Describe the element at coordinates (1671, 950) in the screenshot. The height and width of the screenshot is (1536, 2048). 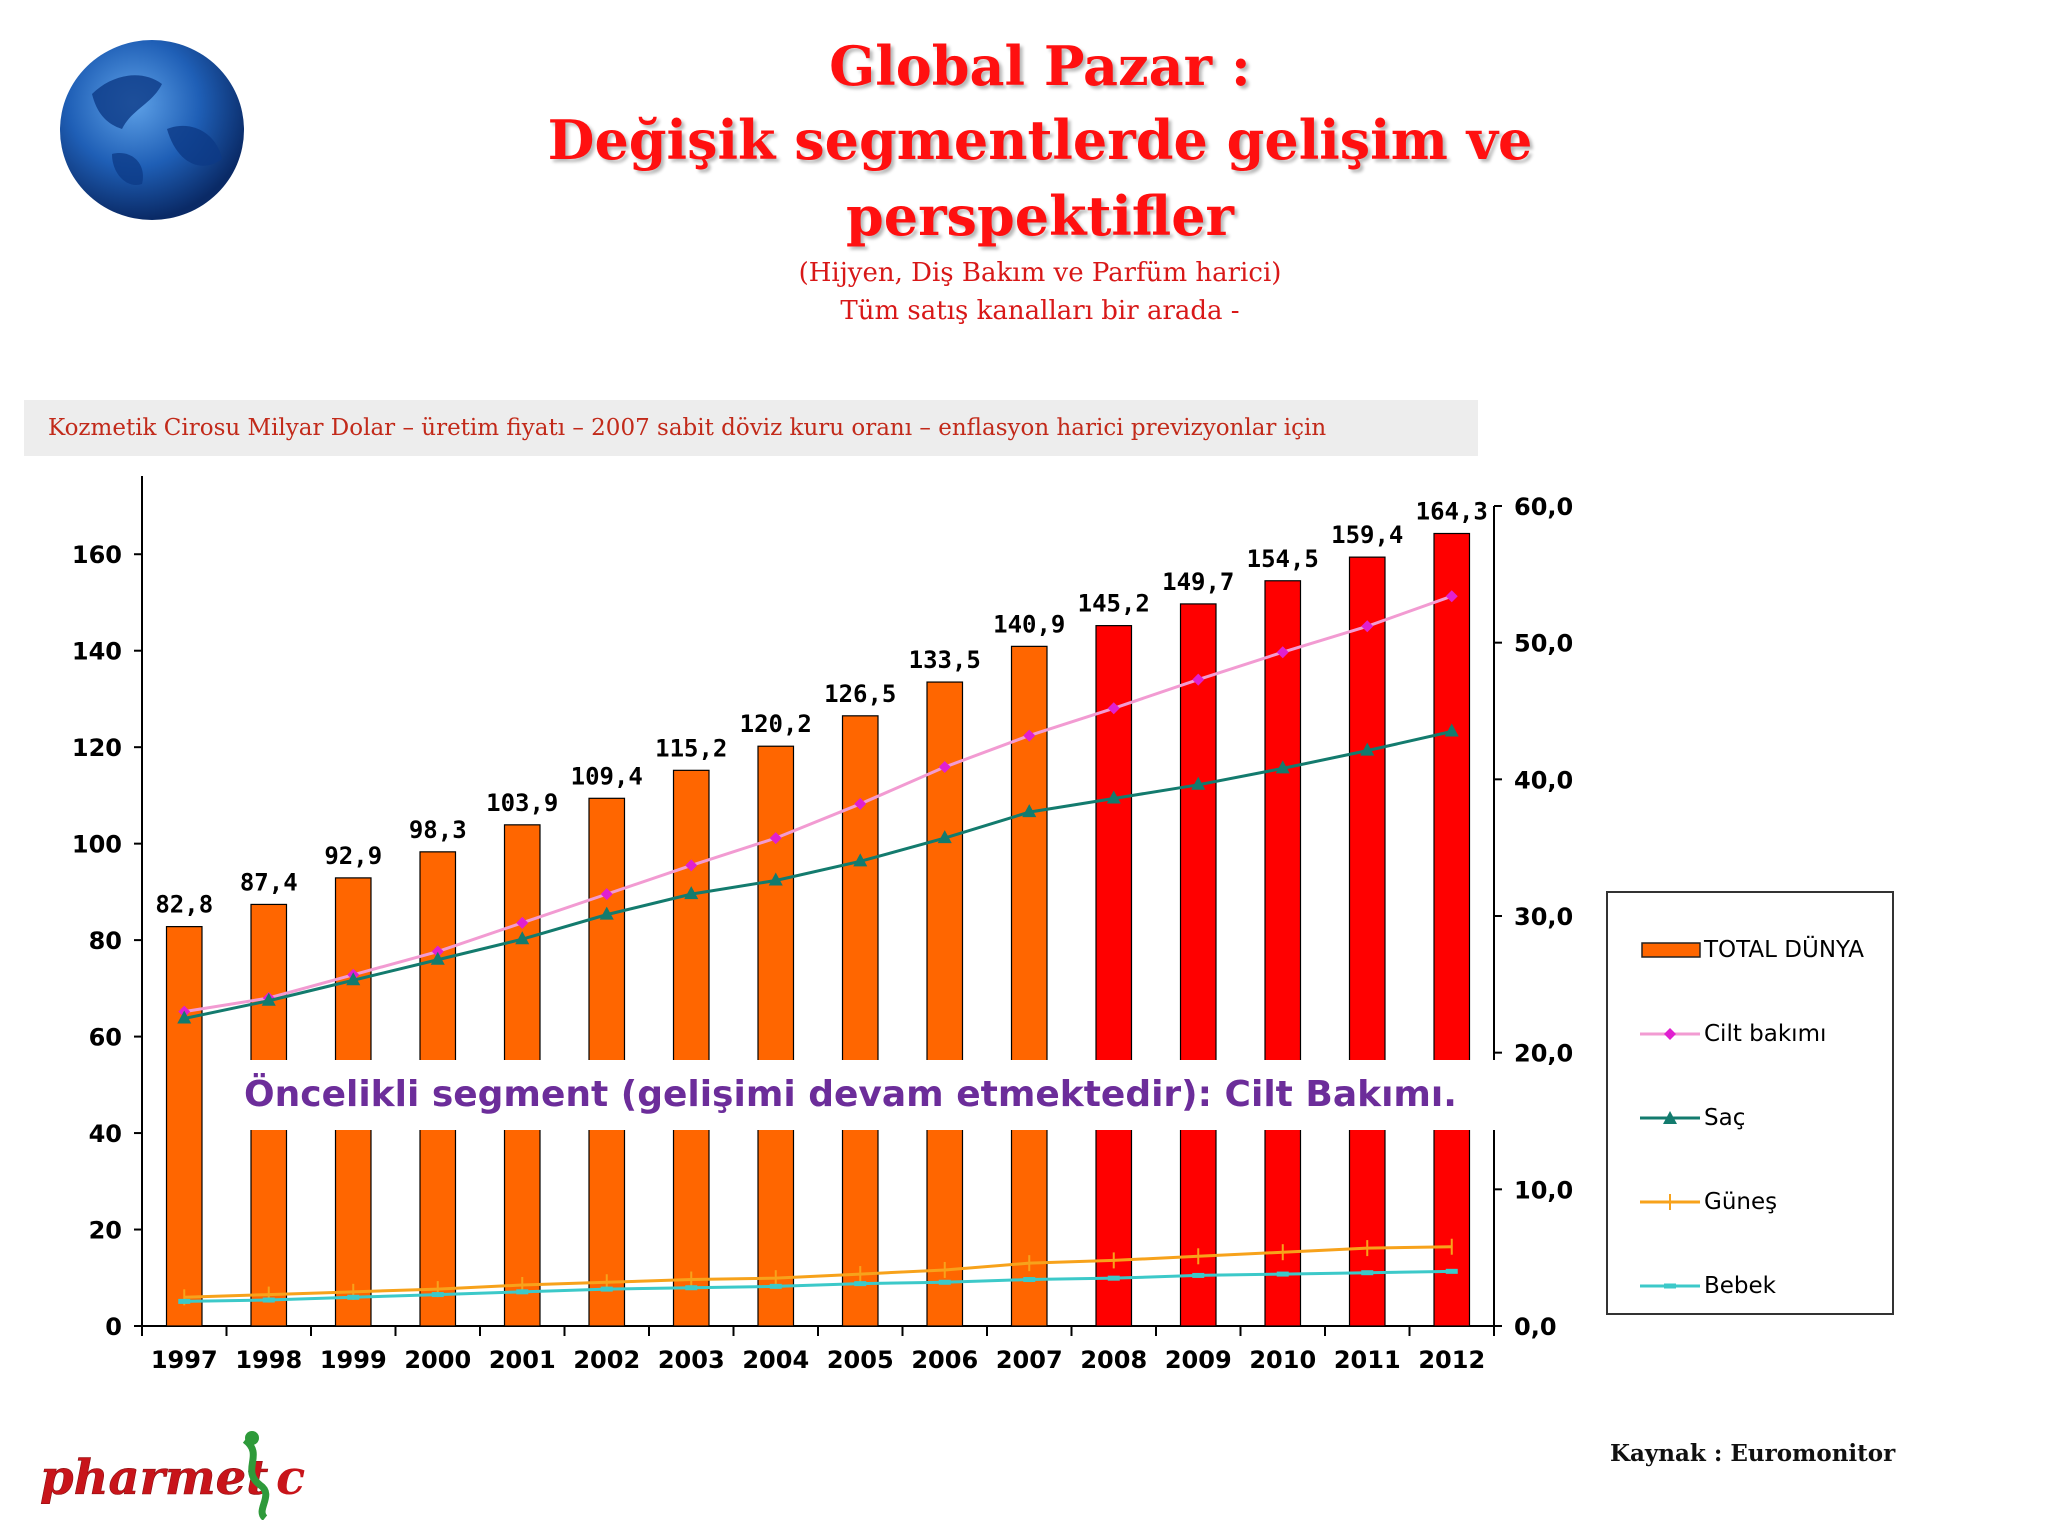
I see `legend-bar-swatch-icon` at that location.